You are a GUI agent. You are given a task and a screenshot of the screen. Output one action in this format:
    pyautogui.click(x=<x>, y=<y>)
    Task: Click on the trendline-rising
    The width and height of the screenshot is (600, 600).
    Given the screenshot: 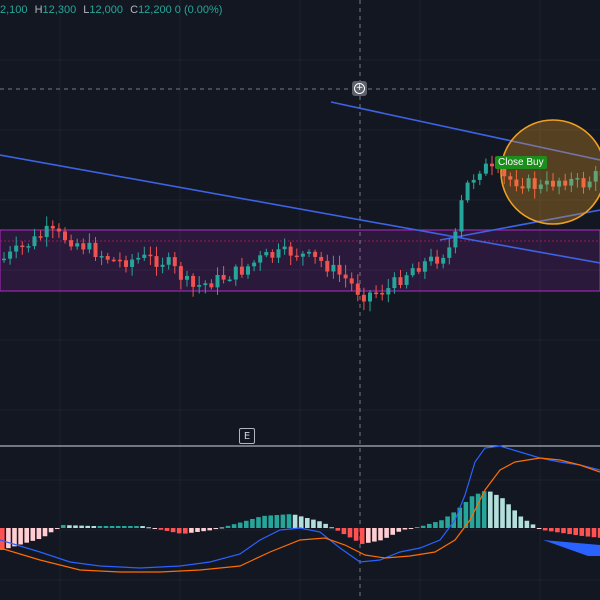 What is the action you would take?
    pyautogui.click(x=519, y=225)
    